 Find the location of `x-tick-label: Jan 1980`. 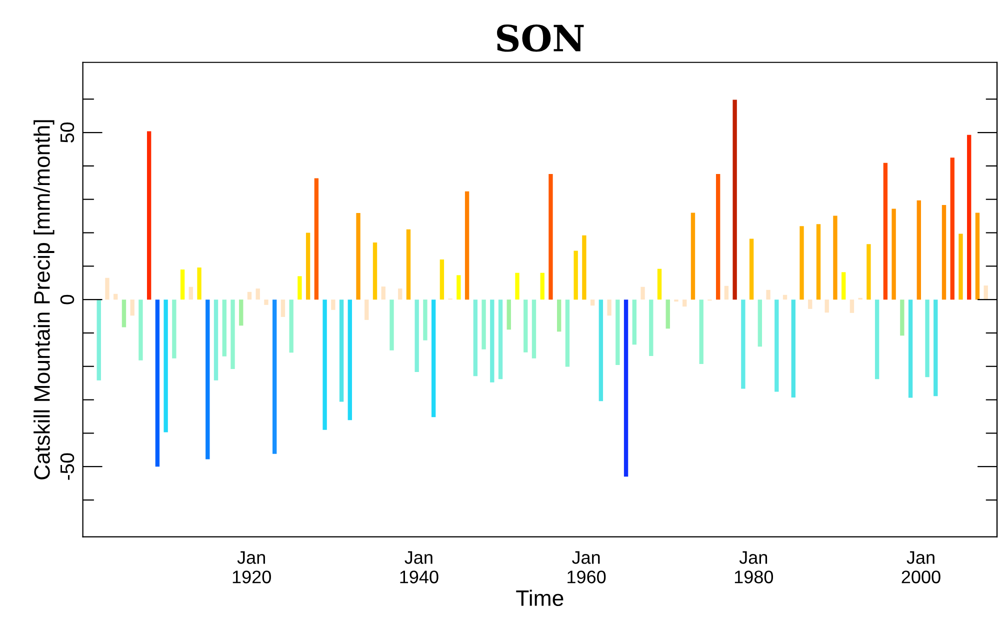

x-tick-label: Jan 1980 is located at coordinates (754, 567).